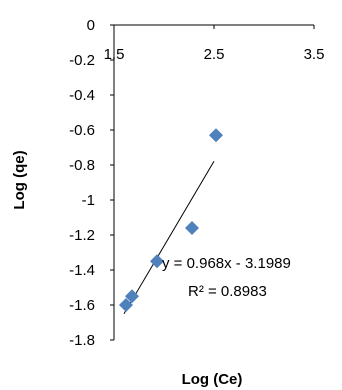  Describe the element at coordinates (91, 183) in the screenshot. I see `y-ticks: 0 -0.2 -0.4 -0.6 -0.8 -1 -1.2 -1.4 -1.6 -1.8` at that location.